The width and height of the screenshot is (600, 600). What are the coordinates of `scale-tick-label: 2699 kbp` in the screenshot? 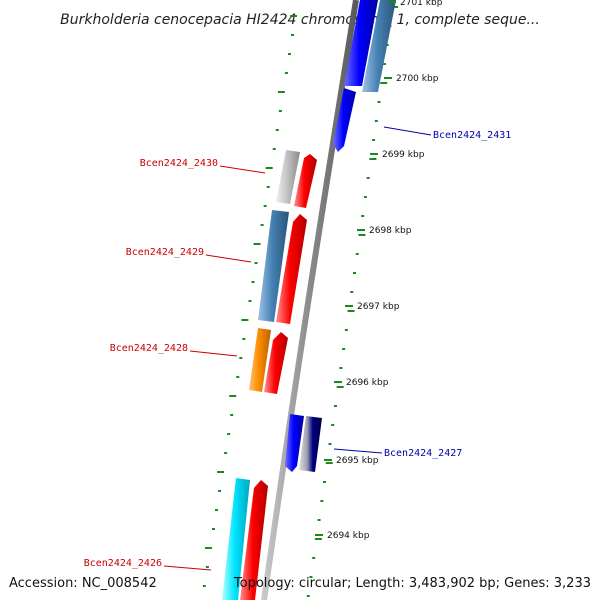 It's located at (403, 155).